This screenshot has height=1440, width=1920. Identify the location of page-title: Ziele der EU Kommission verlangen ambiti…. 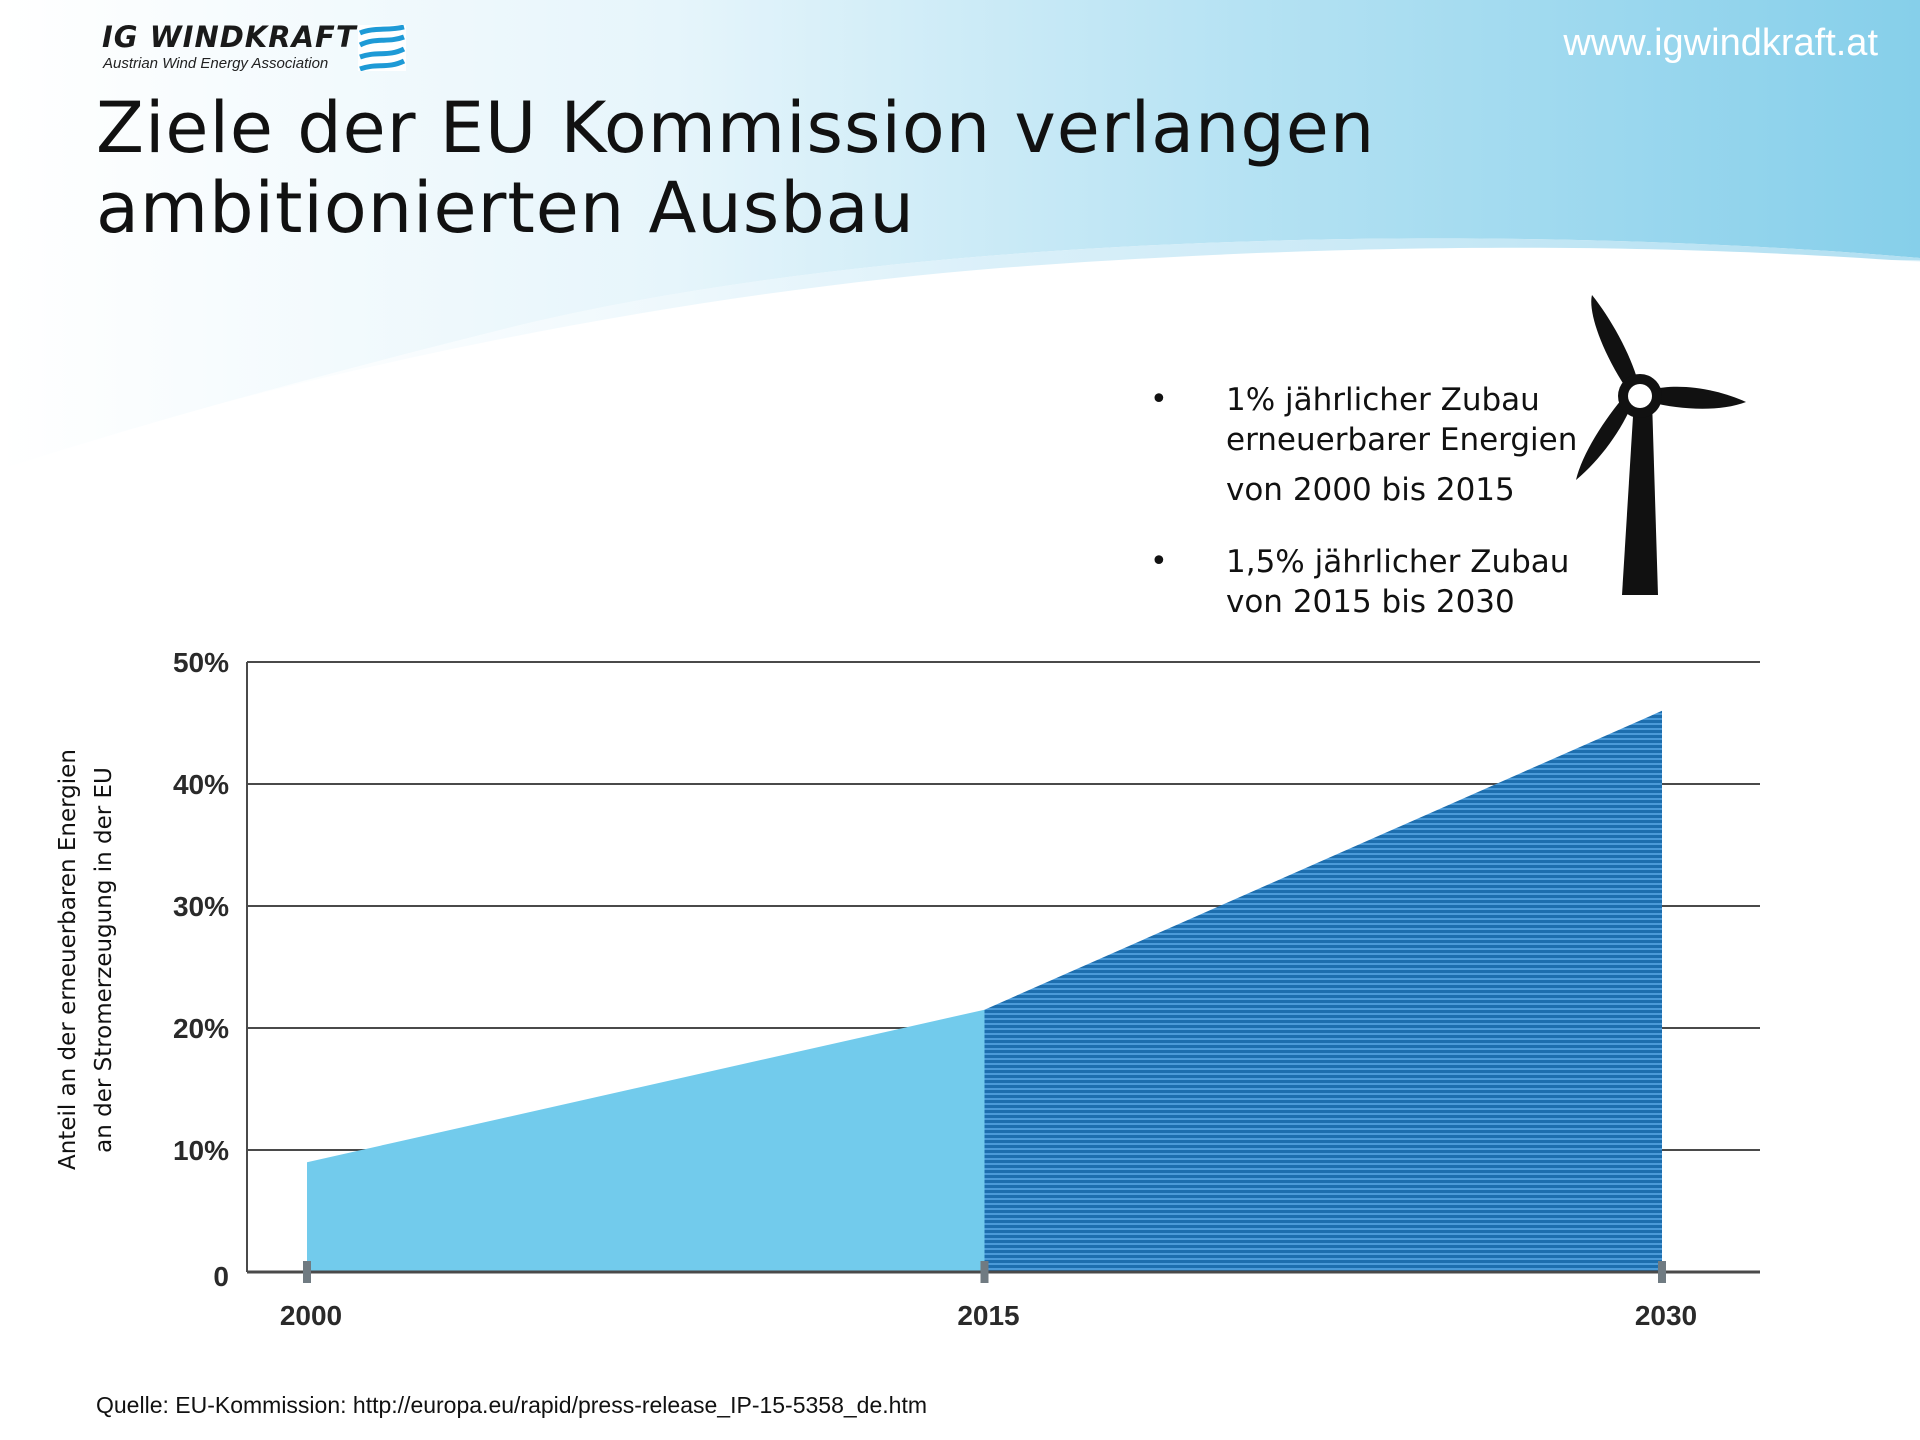
(735, 168).